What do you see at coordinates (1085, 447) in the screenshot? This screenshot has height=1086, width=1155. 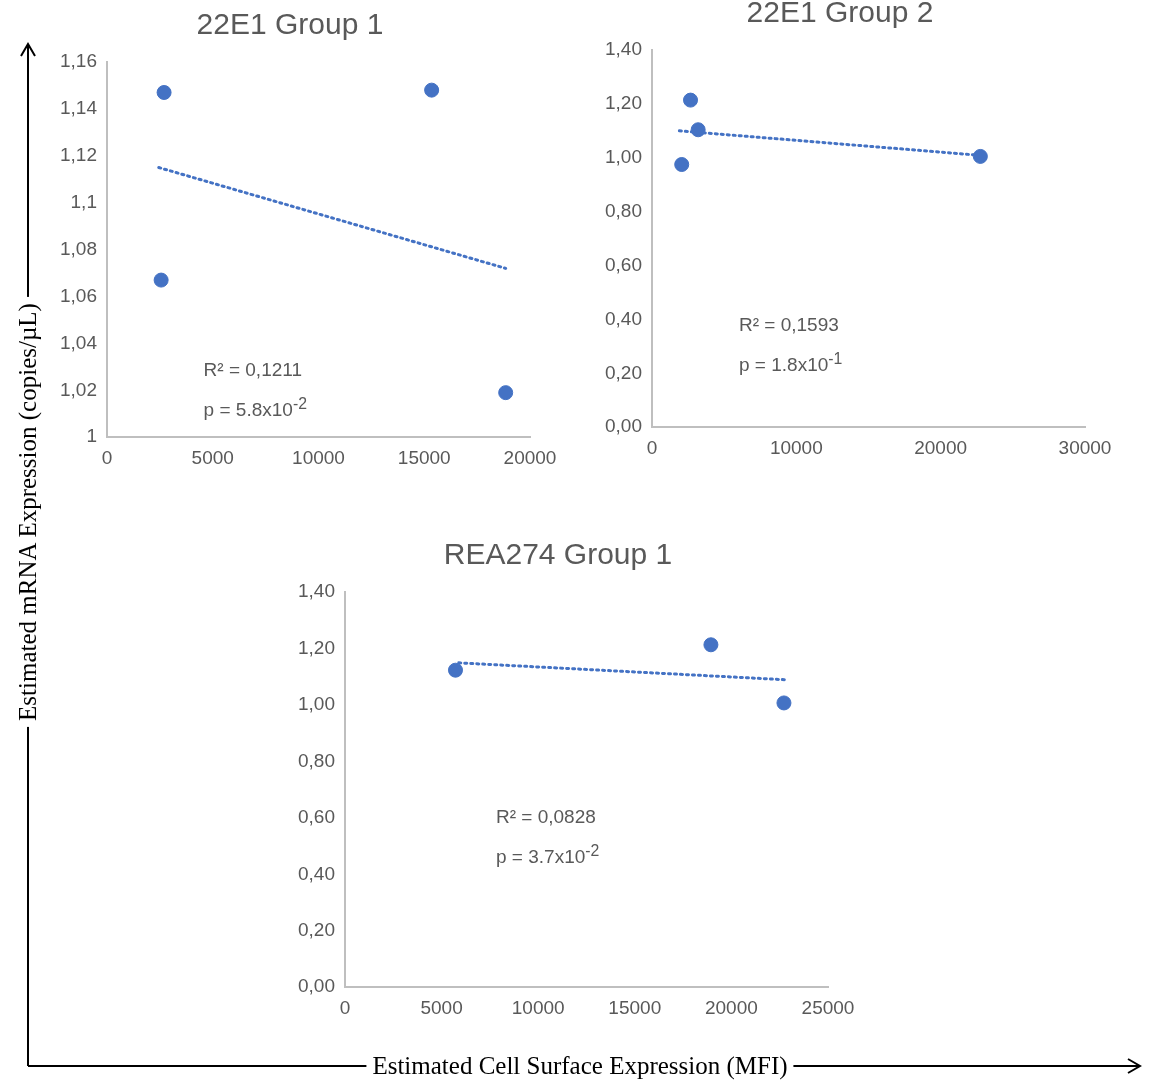 I see `x-tick-label: 30000` at bounding box center [1085, 447].